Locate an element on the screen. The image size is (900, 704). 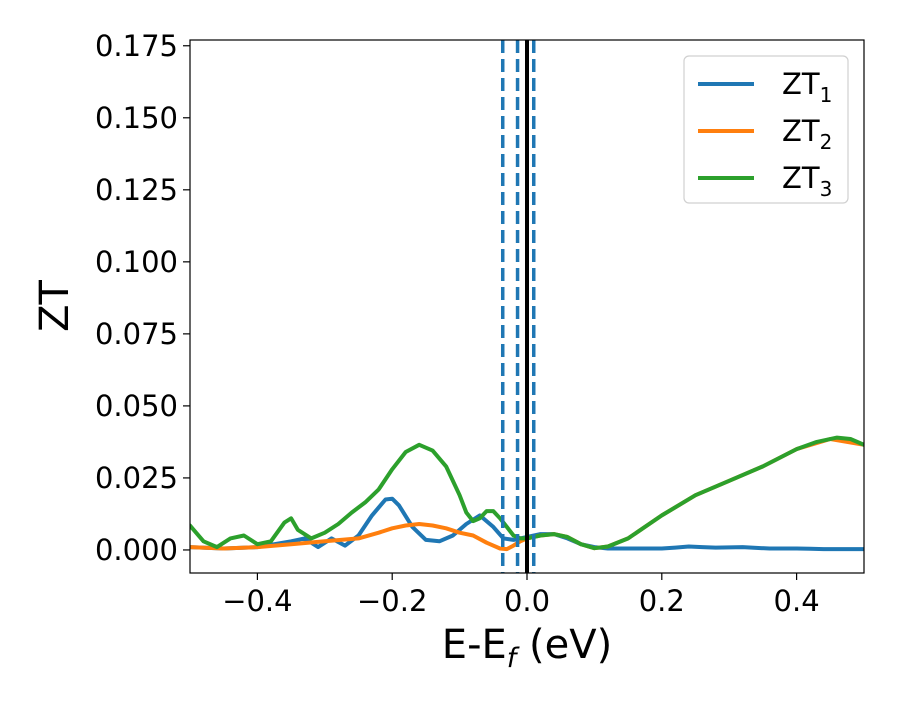
x-tick-label: 0.2 is located at coordinates (662, 601).